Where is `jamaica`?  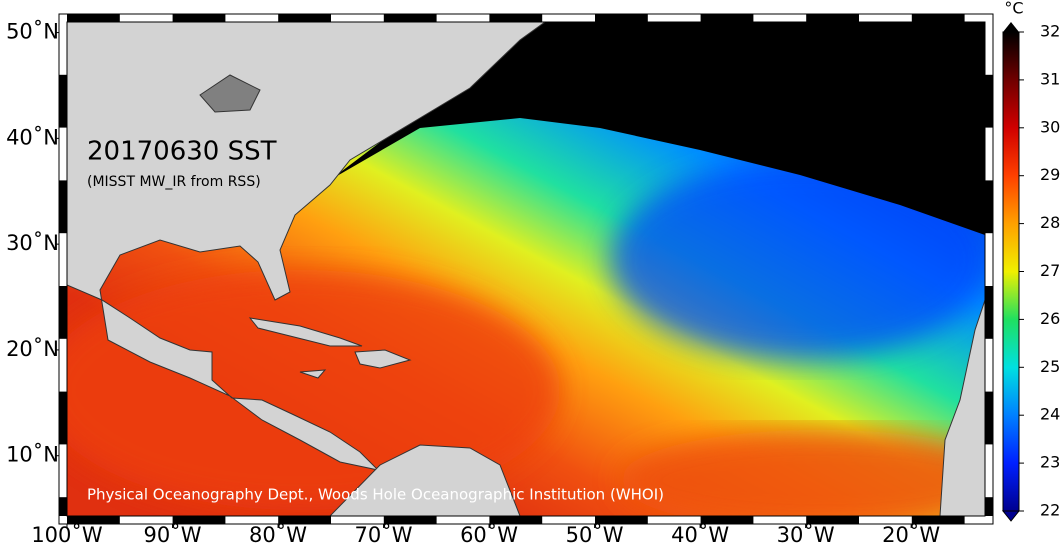
jamaica is located at coordinates (313, 374).